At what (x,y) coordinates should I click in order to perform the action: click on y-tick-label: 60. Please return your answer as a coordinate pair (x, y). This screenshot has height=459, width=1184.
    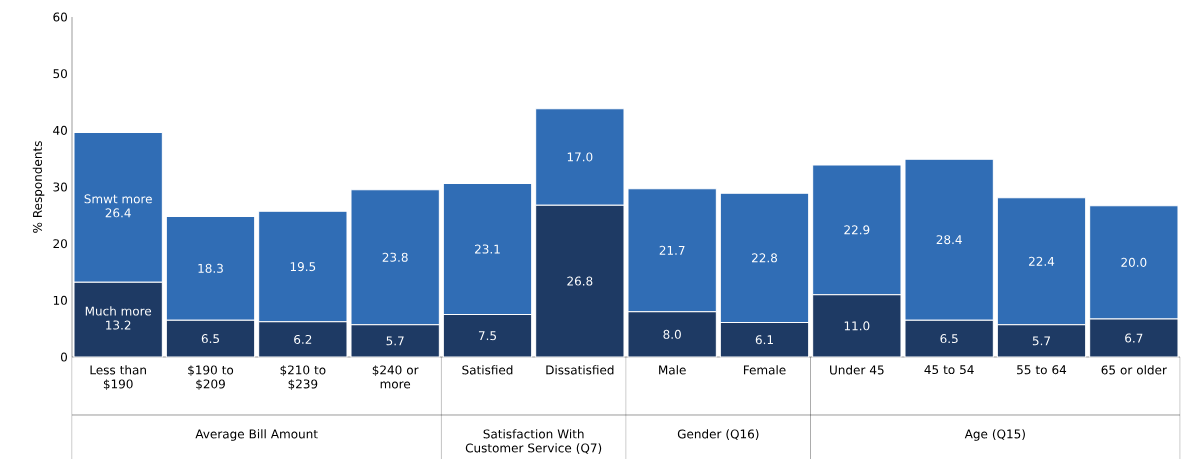
    Looking at the image, I should click on (60, 17).